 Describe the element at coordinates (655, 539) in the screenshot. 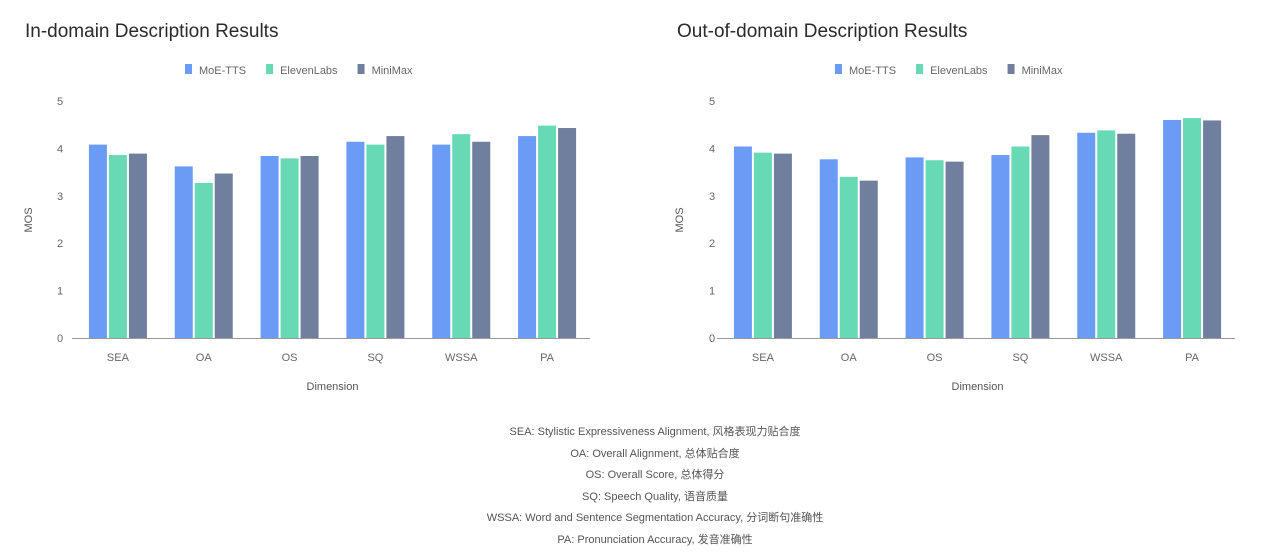

I see `abbreviation-note: PA: Pronunciation Accuracy, 发音准确性` at that location.